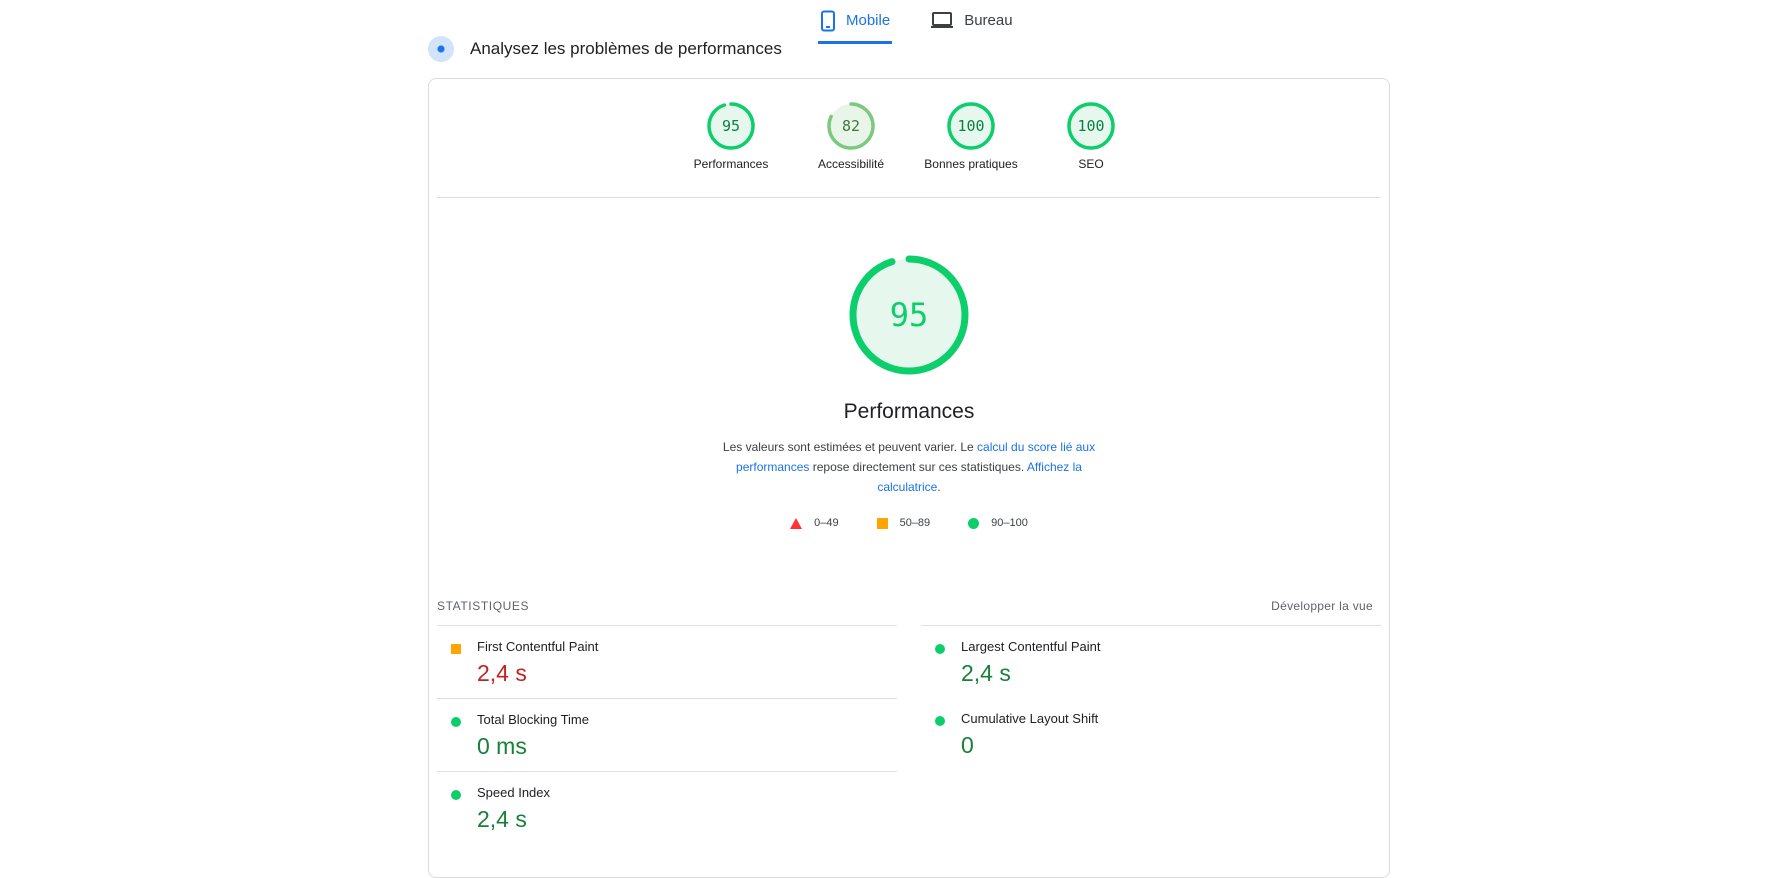 This screenshot has height=878, width=1778. I want to click on gauge-ring: 95, so click(731, 126).